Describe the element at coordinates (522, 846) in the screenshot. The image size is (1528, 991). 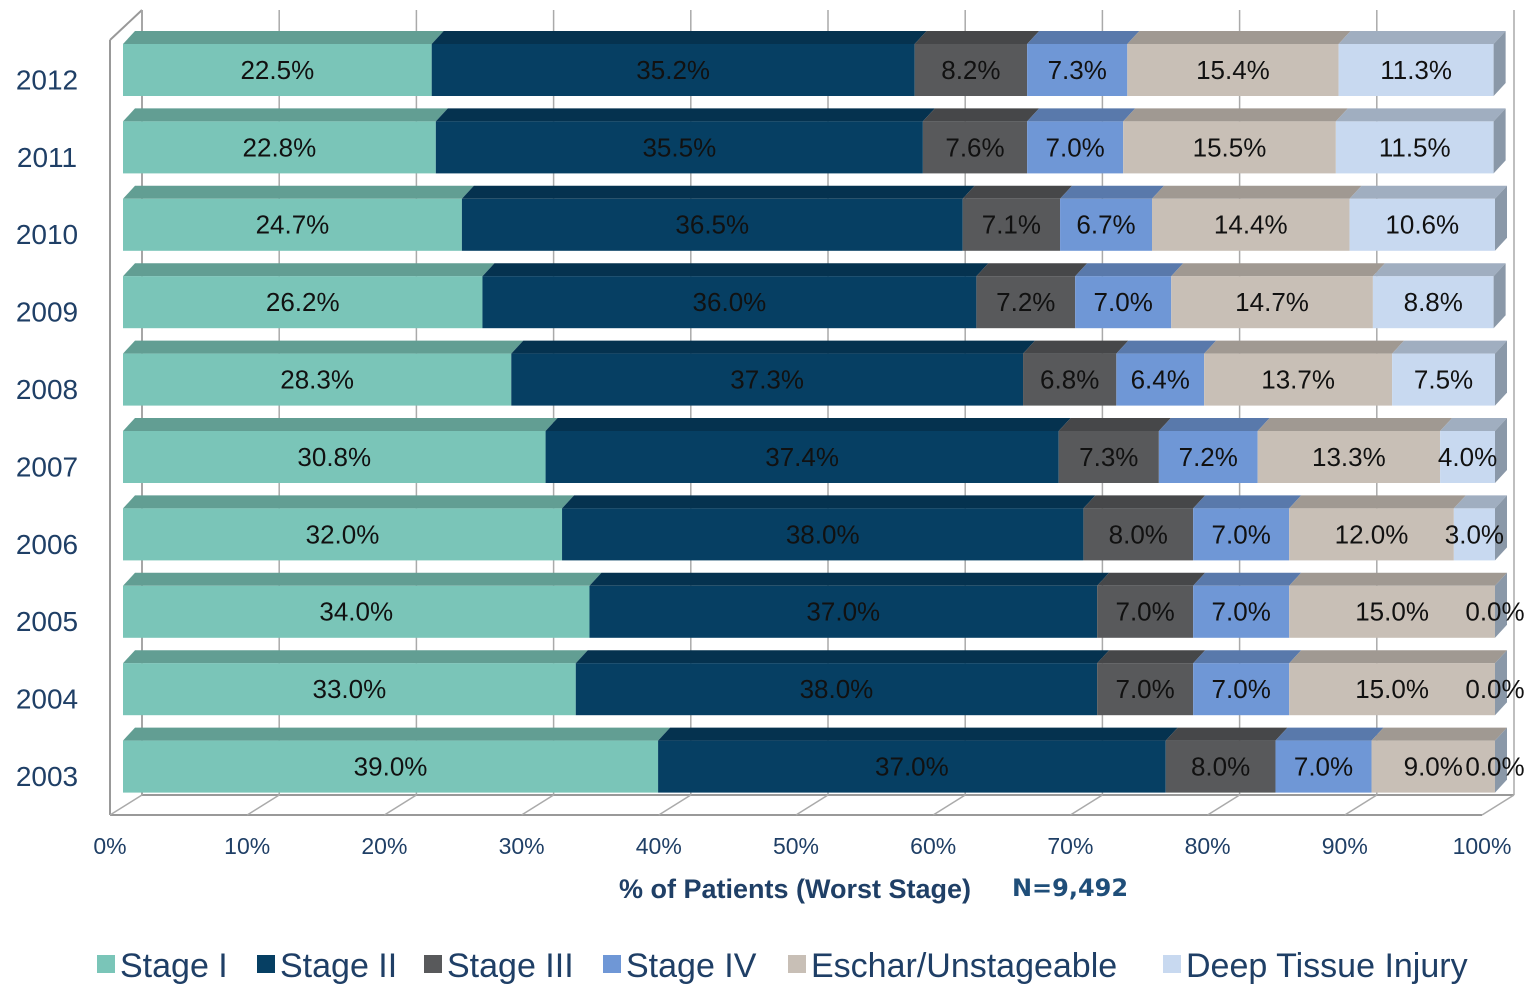
I see `x-tick-label: 30%` at that location.